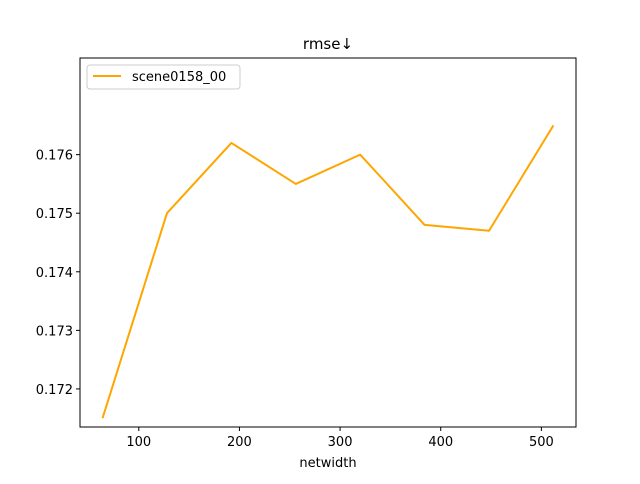 This screenshot has height=484, width=640. What do you see at coordinates (239, 442) in the screenshot?
I see `x-tick-label: 200` at bounding box center [239, 442].